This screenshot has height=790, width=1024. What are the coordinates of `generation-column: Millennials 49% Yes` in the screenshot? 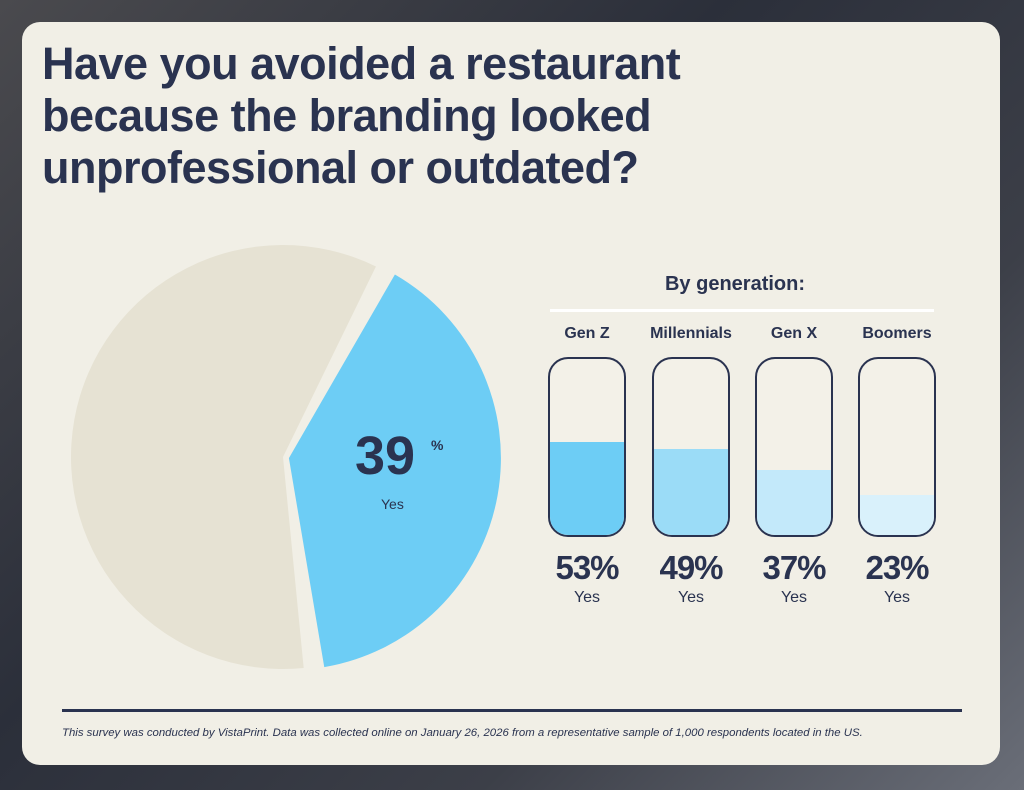 It's located at (691, 466).